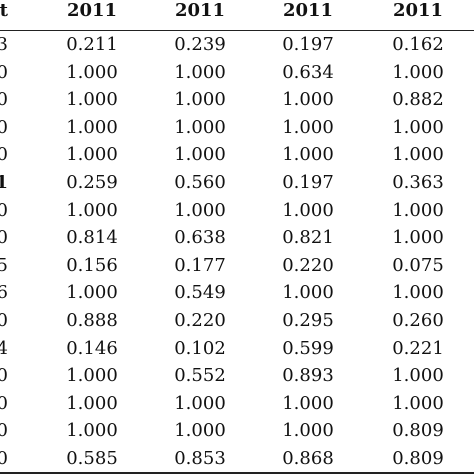 This screenshot has height=474, width=474. What do you see at coordinates (92, 238) in the screenshot?
I see `table-cell: 0.814` at bounding box center [92, 238].